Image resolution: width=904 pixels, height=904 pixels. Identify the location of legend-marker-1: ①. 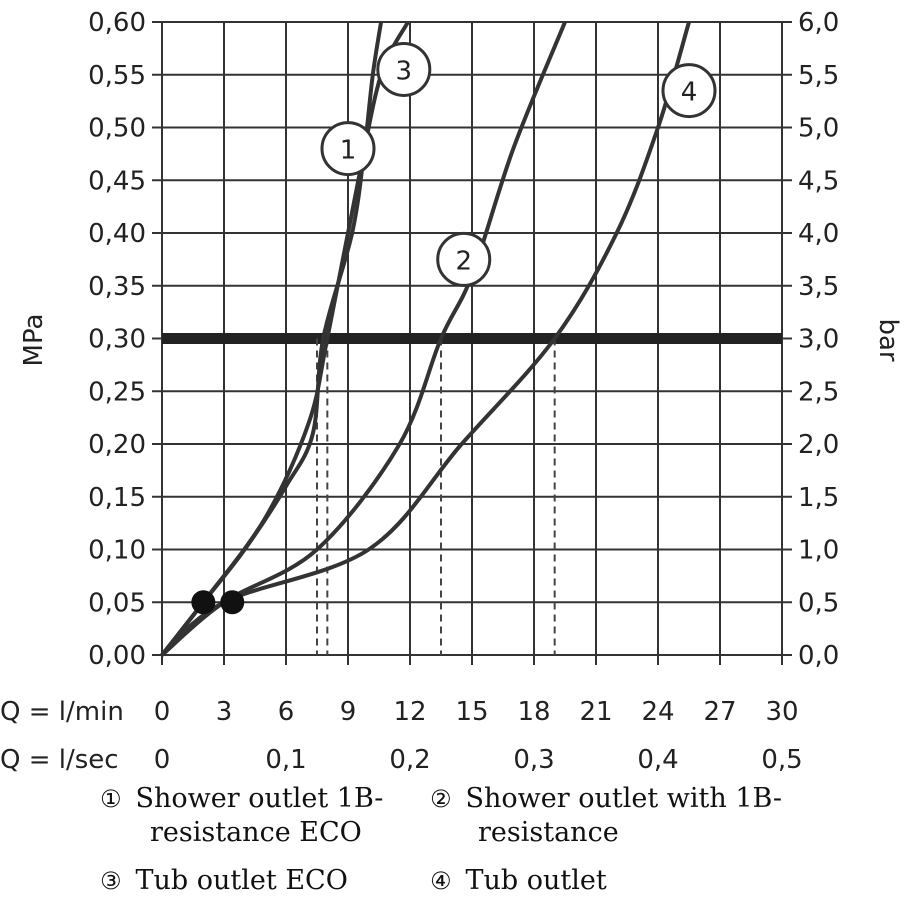
(111, 799).